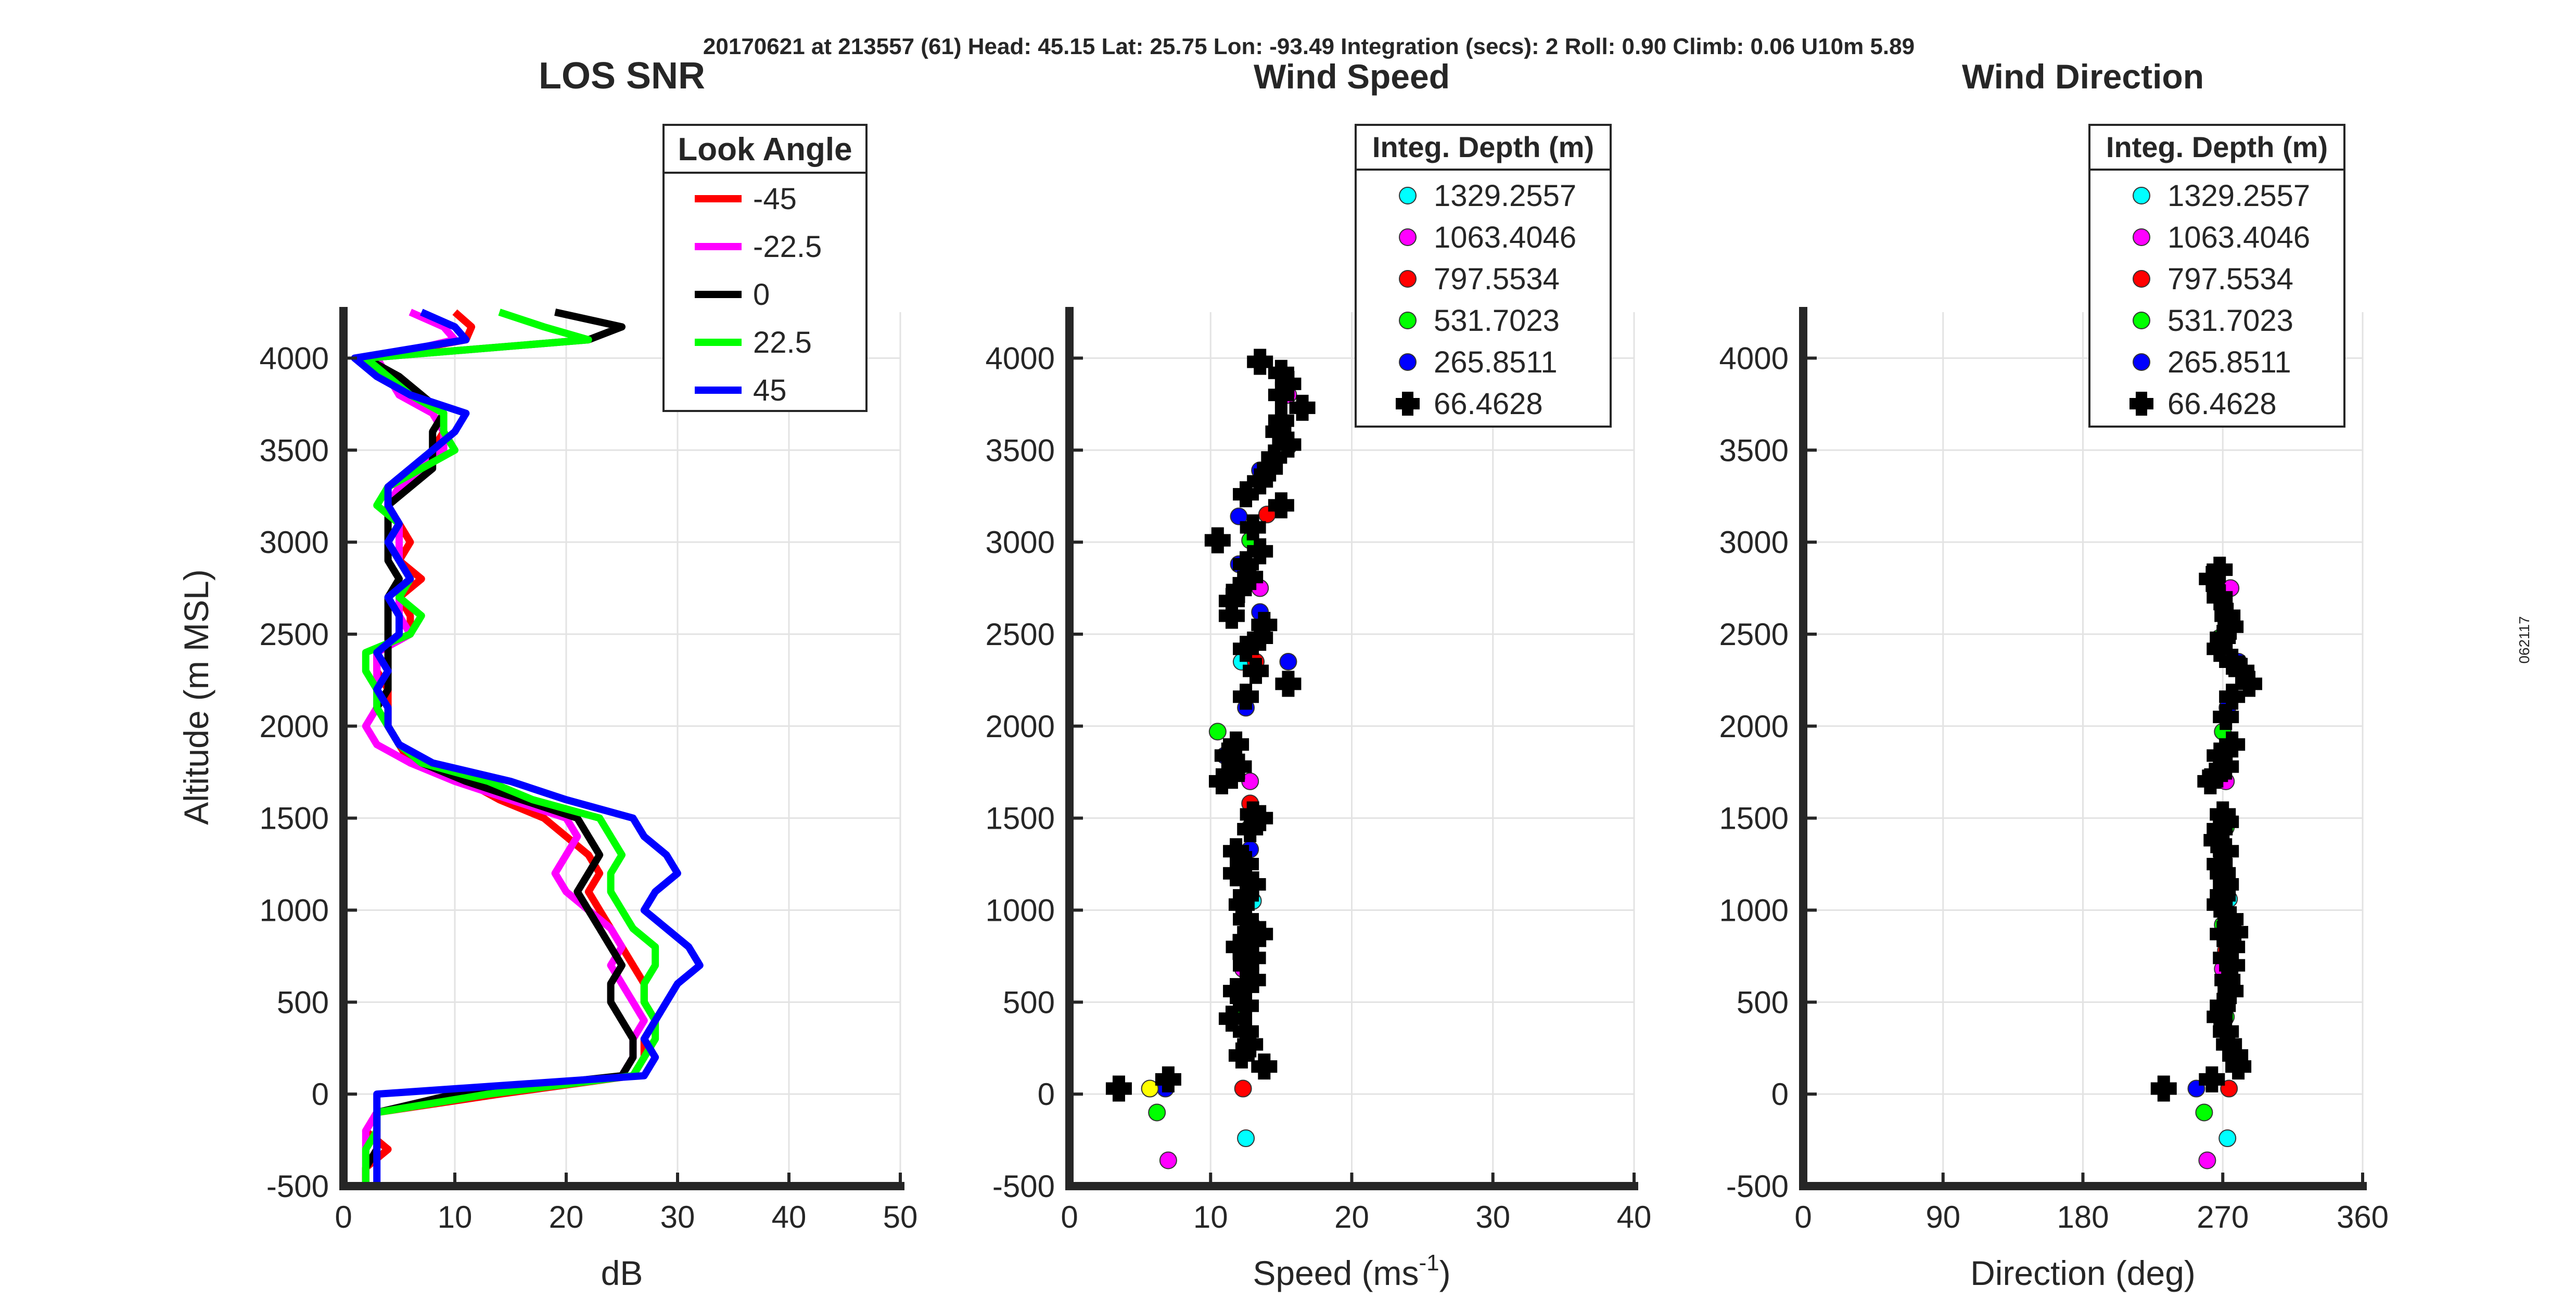 This screenshot has height=1312, width=2576. I want to click on direction-y-tick-label: 3500, so click(1754, 451).